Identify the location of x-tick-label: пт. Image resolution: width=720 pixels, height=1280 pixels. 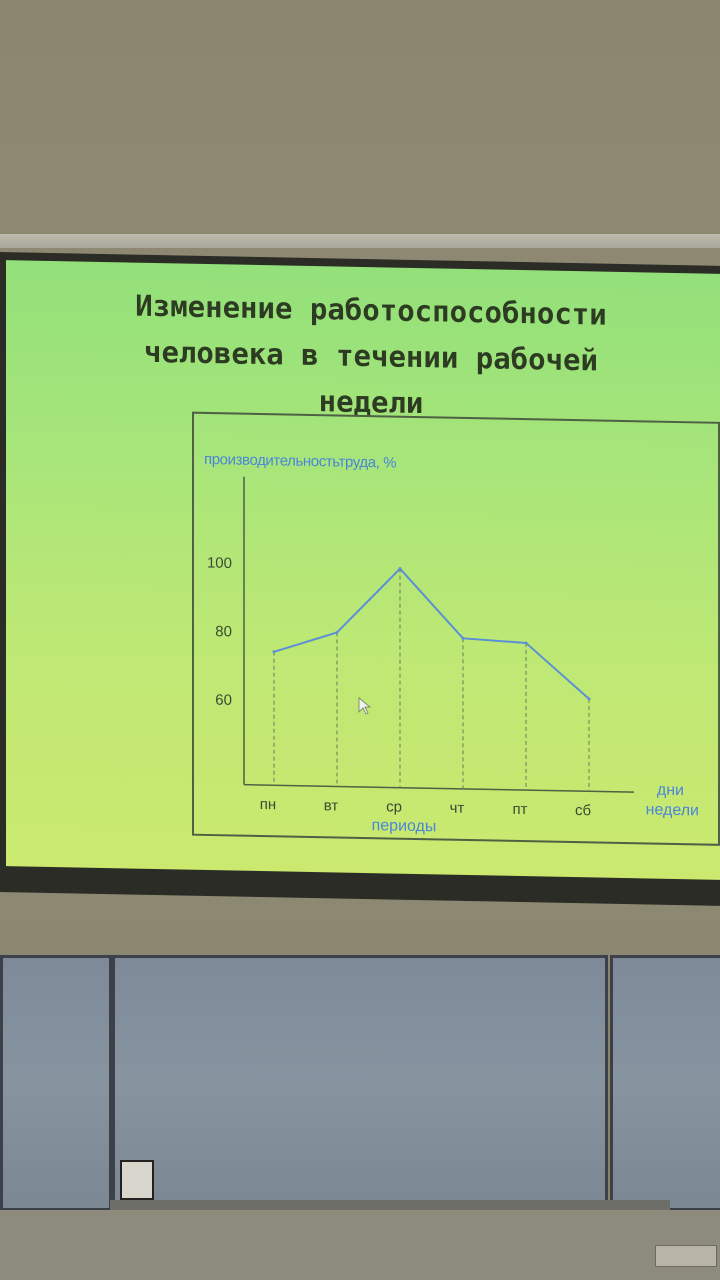
(520, 809).